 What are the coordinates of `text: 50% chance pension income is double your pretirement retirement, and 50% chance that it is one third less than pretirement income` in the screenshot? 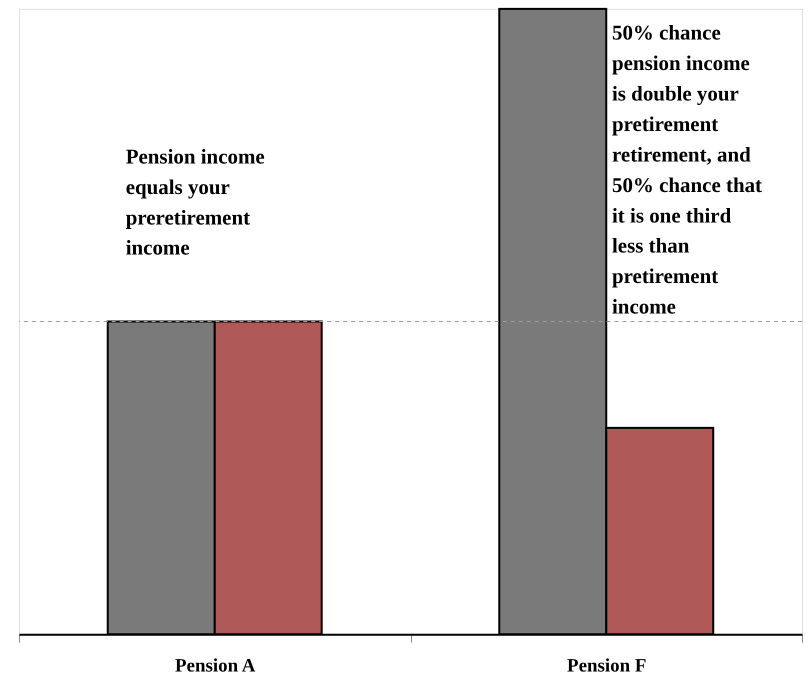 It's located at (687, 169).